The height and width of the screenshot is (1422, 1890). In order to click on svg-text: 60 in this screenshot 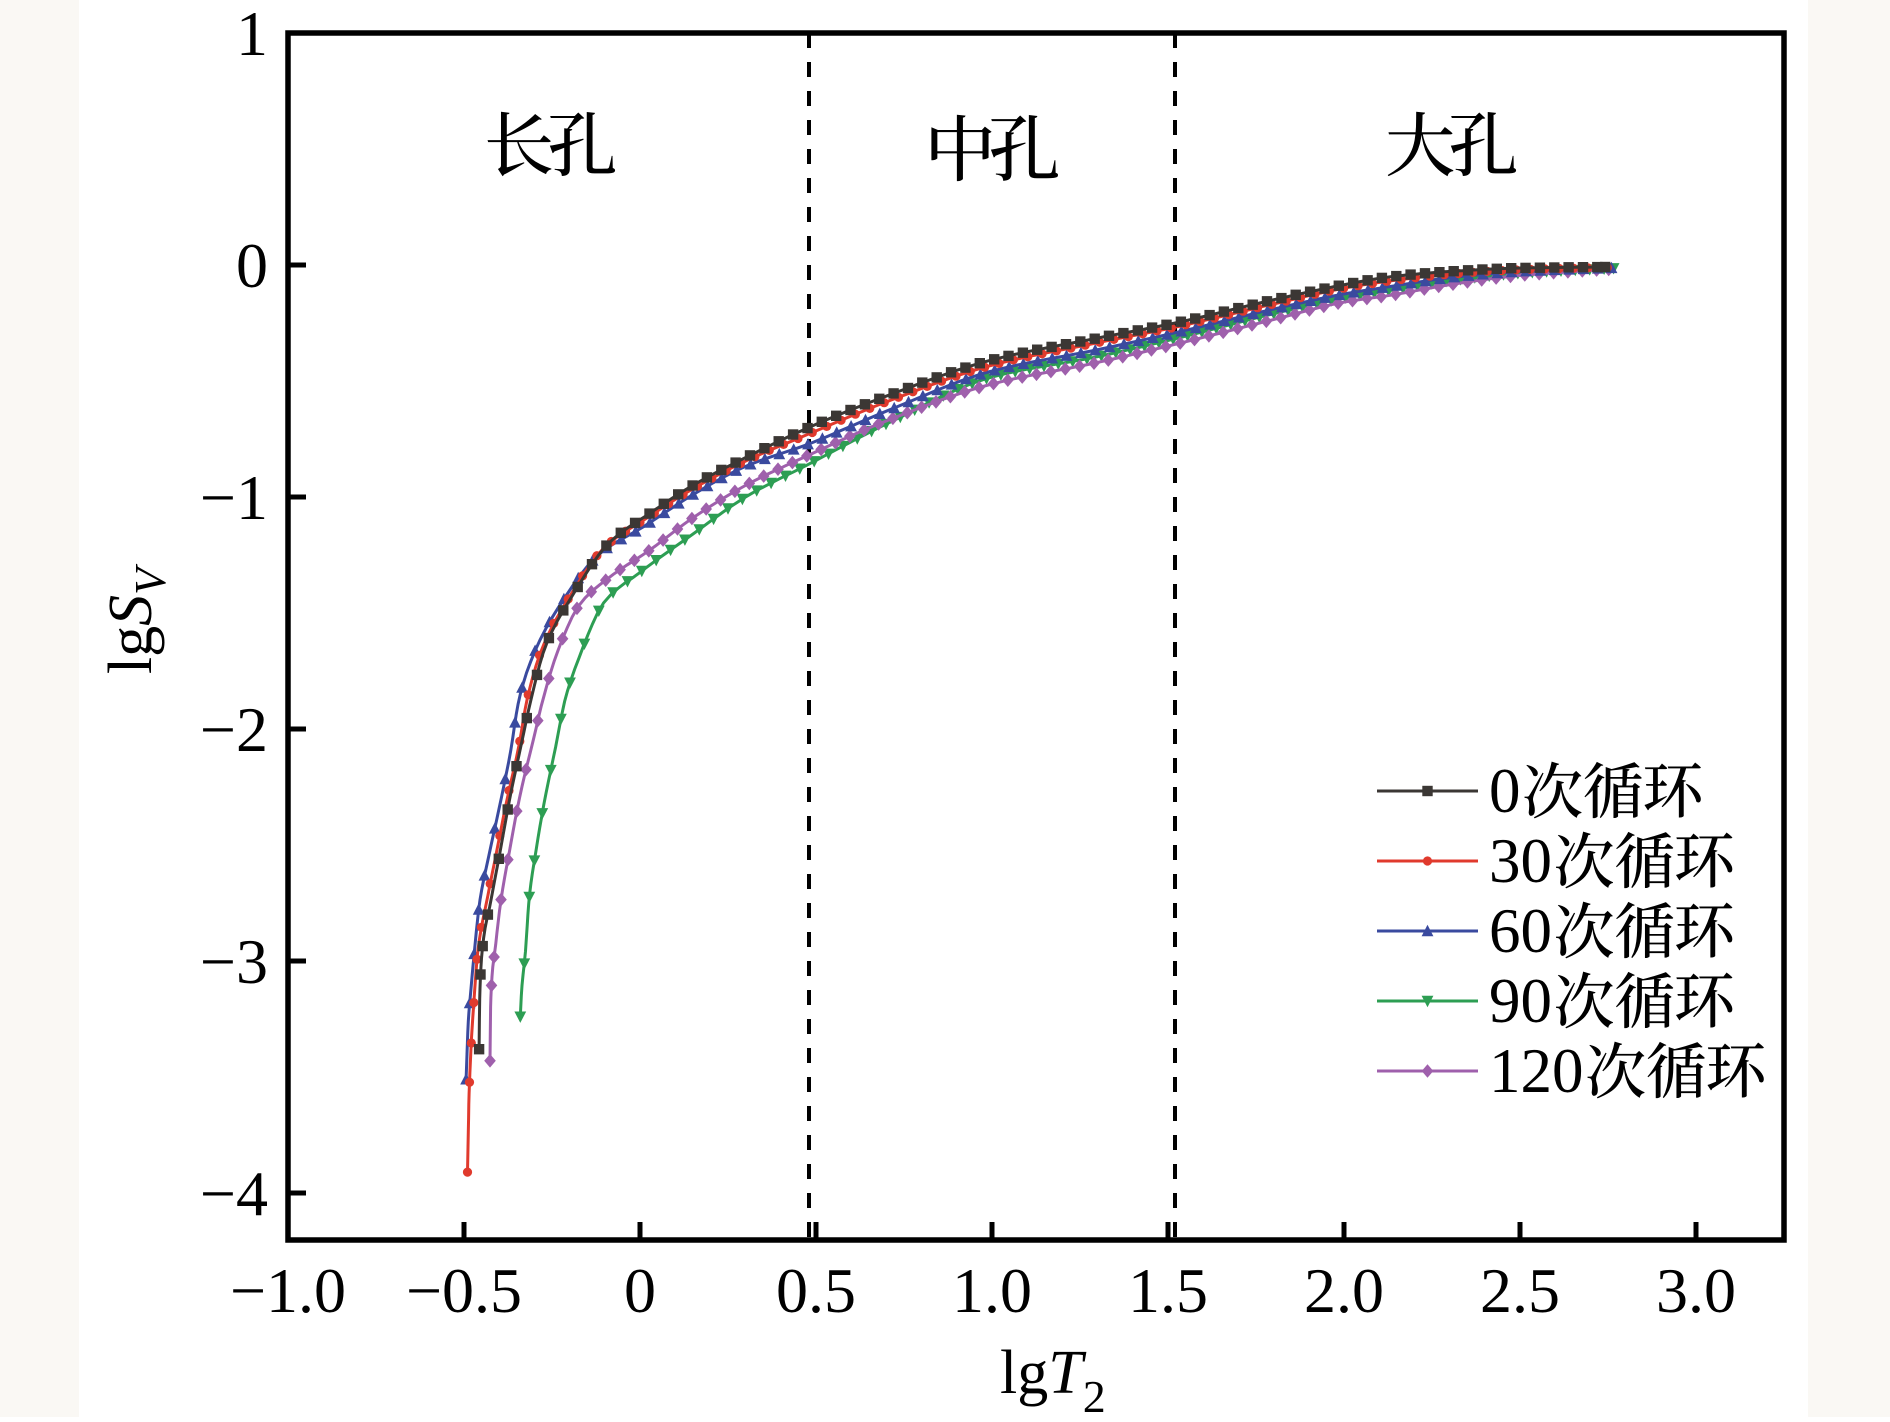, I will do `click(1520, 931)`.